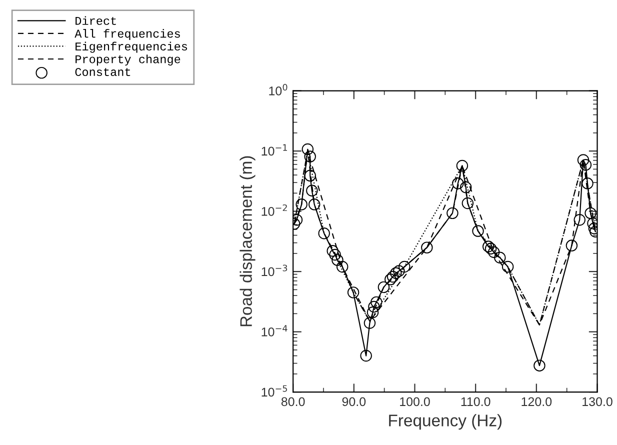 Image resolution: width=617 pixels, height=445 pixels. I want to click on legend-label: Eigenfrequencies, so click(132, 47).